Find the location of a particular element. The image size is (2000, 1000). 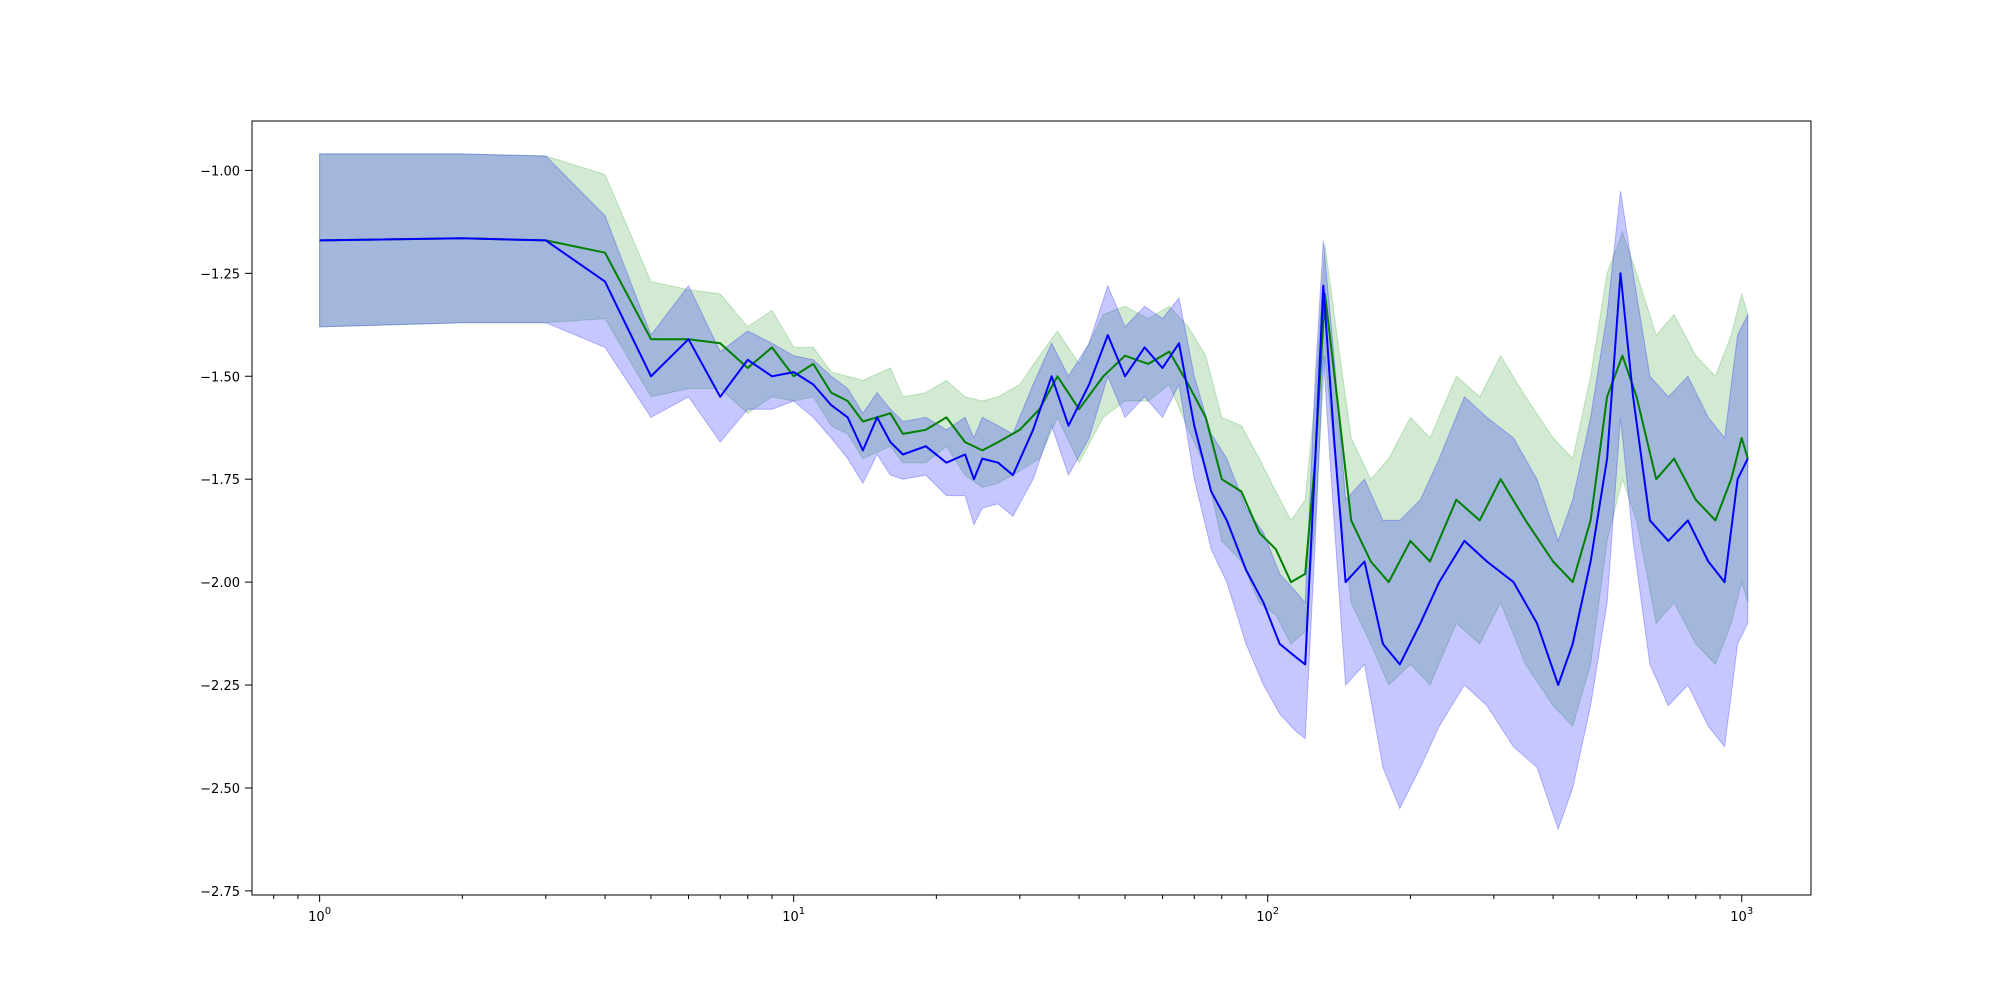

x-tick-label: 10⁰ is located at coordinates (319, 915).